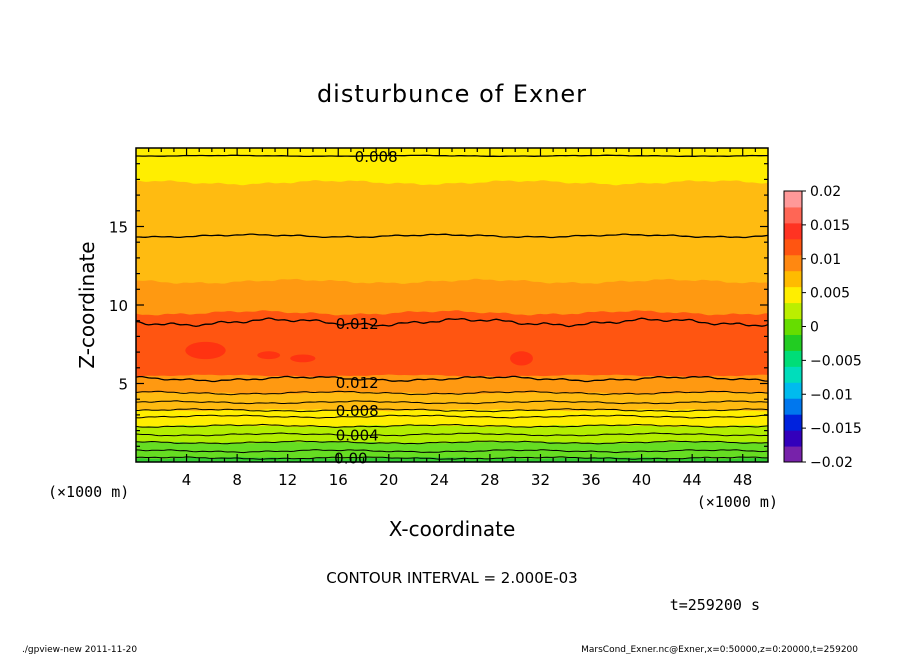 This screenshot has height=654, width=904. I want to click on colorbar-tick-label: 0.01, so click(825, 260).